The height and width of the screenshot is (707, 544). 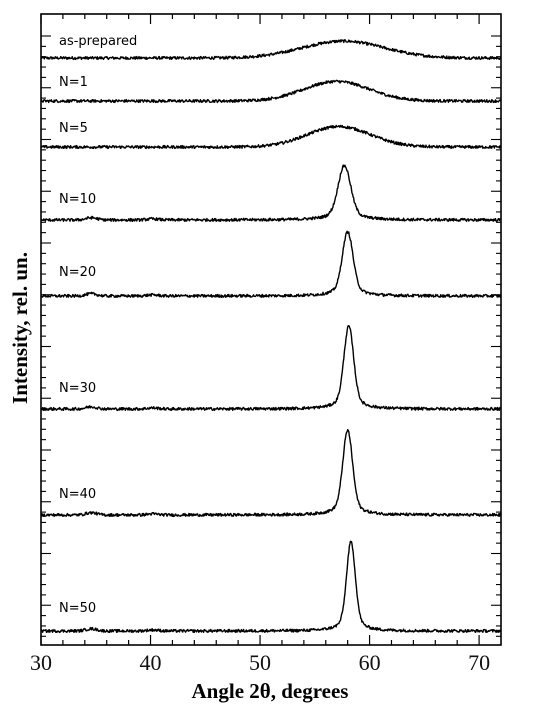 I want to click on x-tick-labels: 30 40 50 60 70, so click(x=260, y=662).